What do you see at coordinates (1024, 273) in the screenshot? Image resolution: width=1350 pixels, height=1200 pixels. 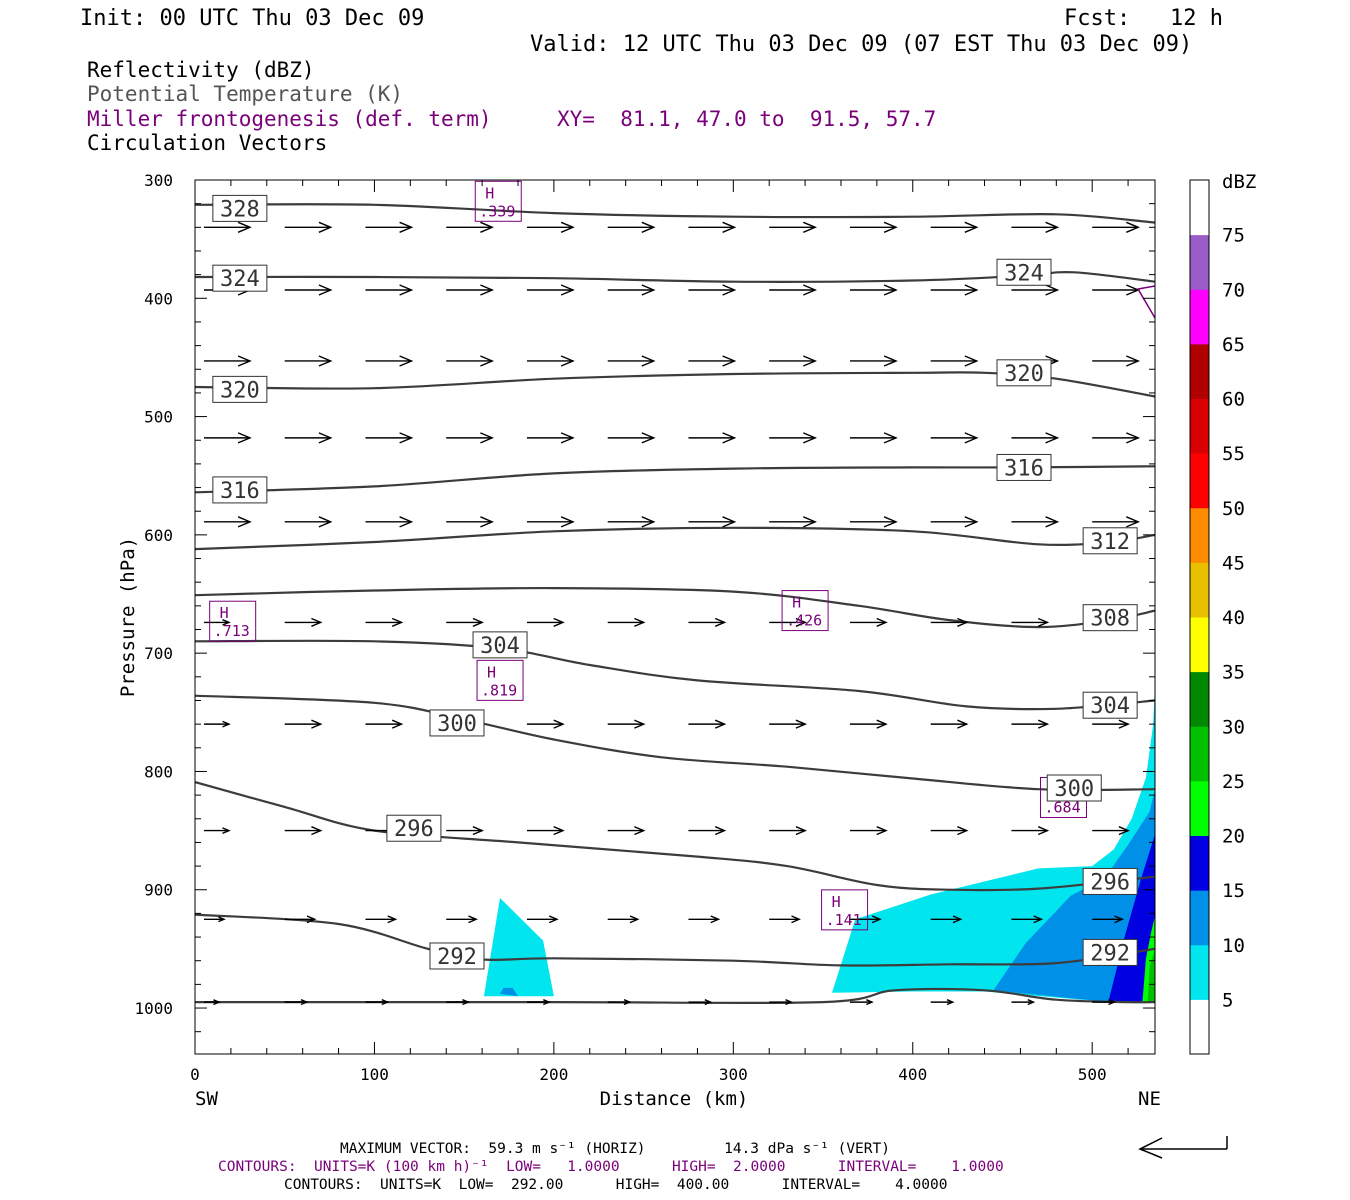 I see `svg-text: 324` at bounding box center [1024, 273].